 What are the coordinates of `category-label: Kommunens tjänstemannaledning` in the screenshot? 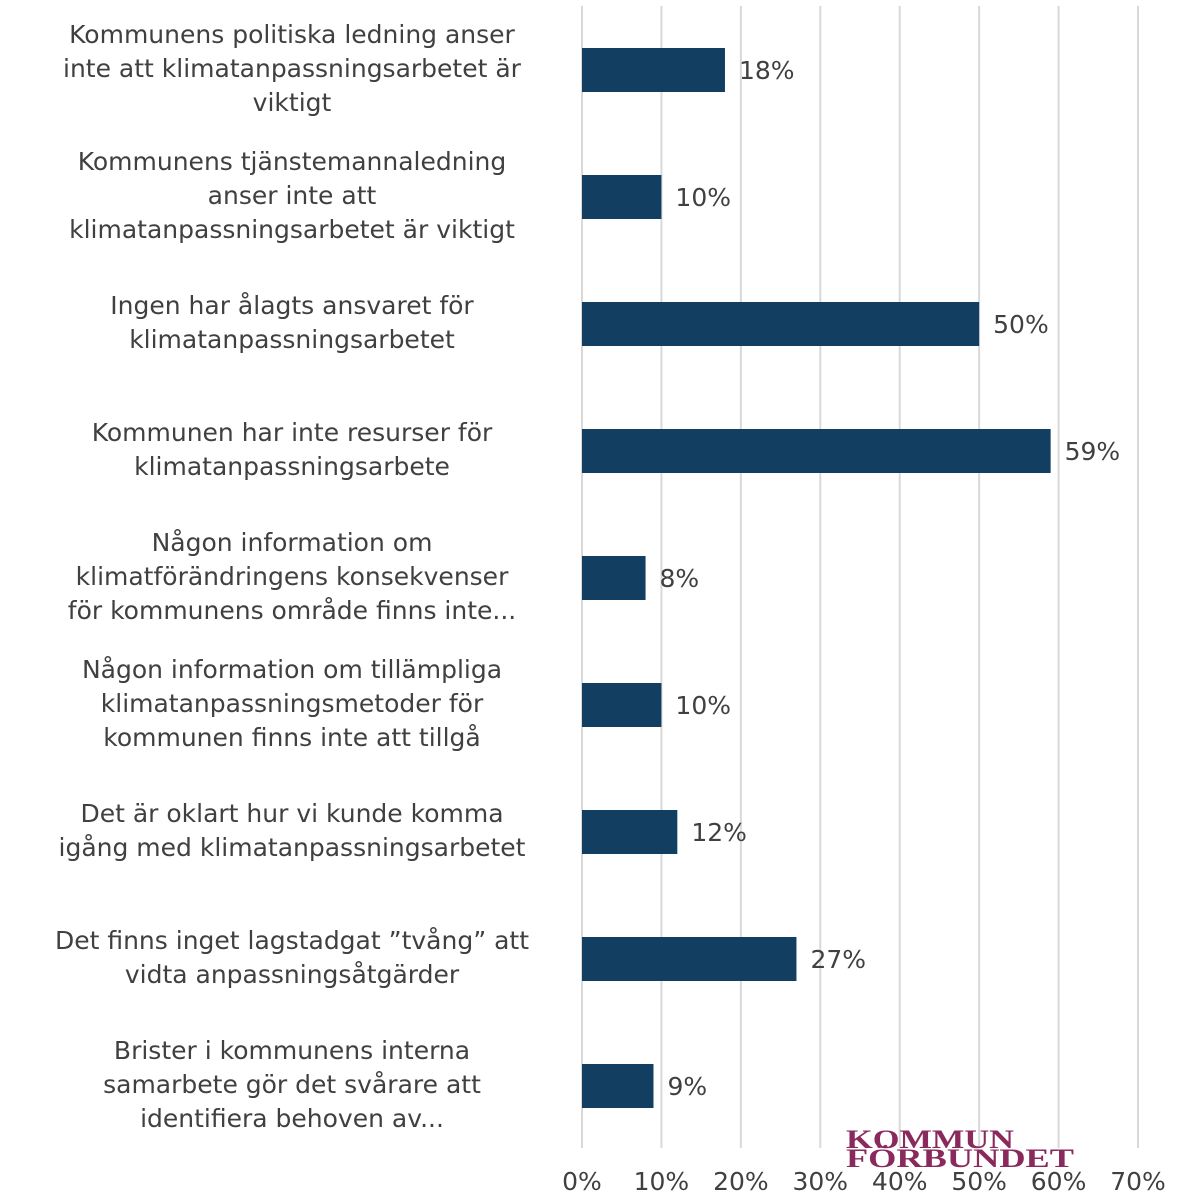 It's located at (292, 161).